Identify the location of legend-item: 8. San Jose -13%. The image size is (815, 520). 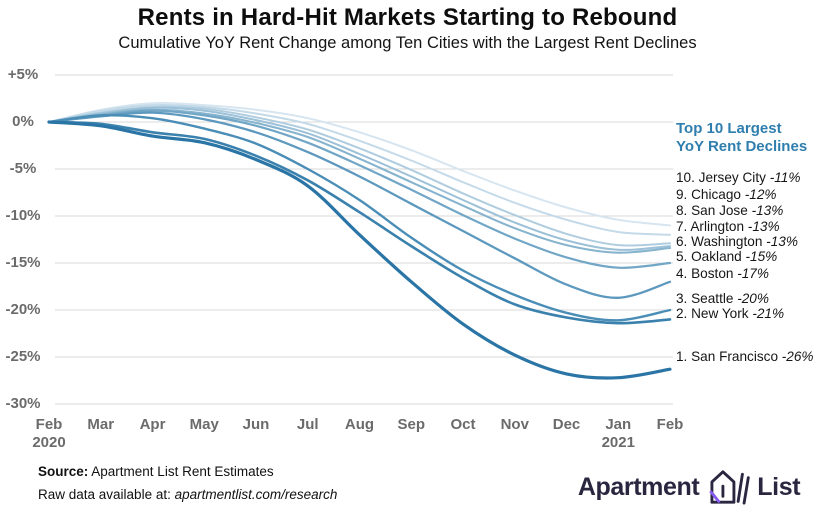
(729, 211).